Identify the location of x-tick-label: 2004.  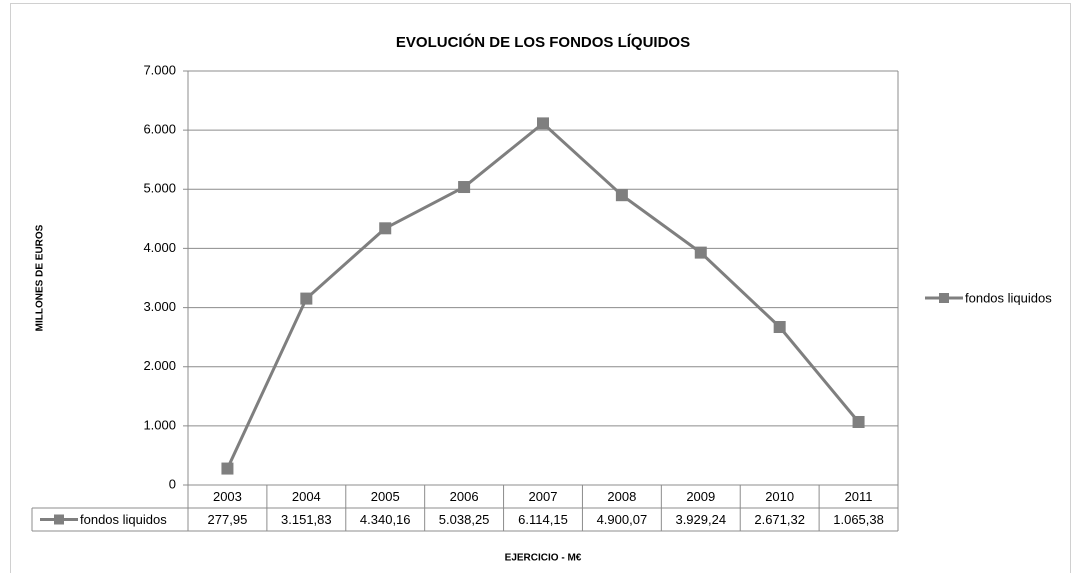
(306, 496).